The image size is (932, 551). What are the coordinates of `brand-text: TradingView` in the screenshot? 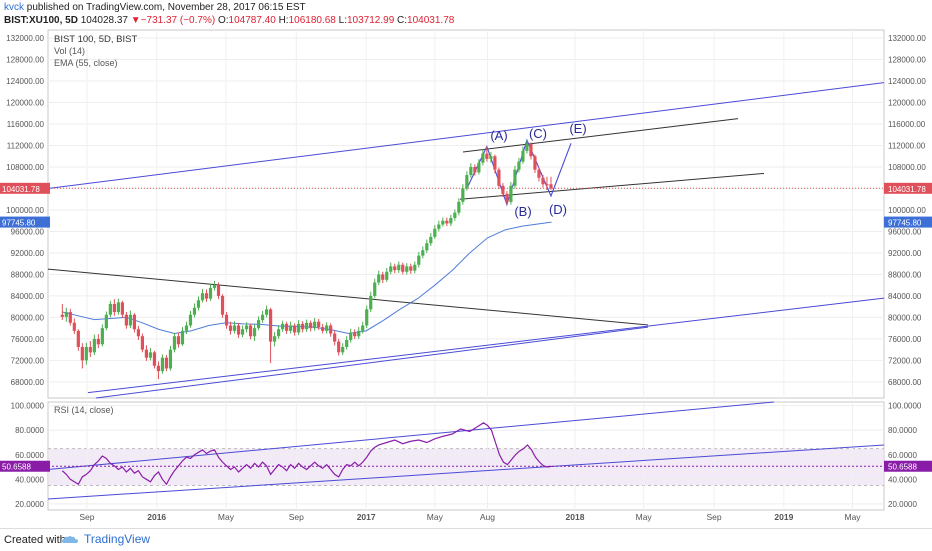 It's located at (117, 539).